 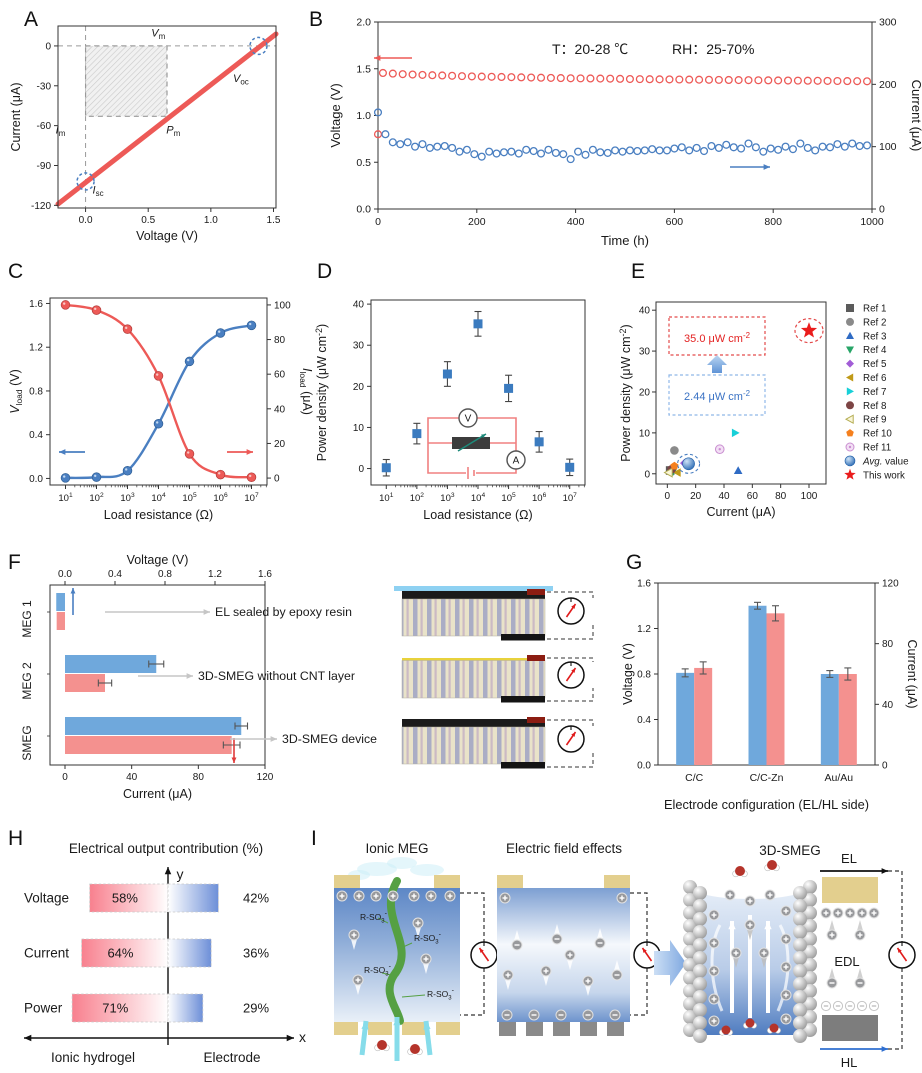 I want to click on category-label-2: SMEG, so click(x=27, y=742).